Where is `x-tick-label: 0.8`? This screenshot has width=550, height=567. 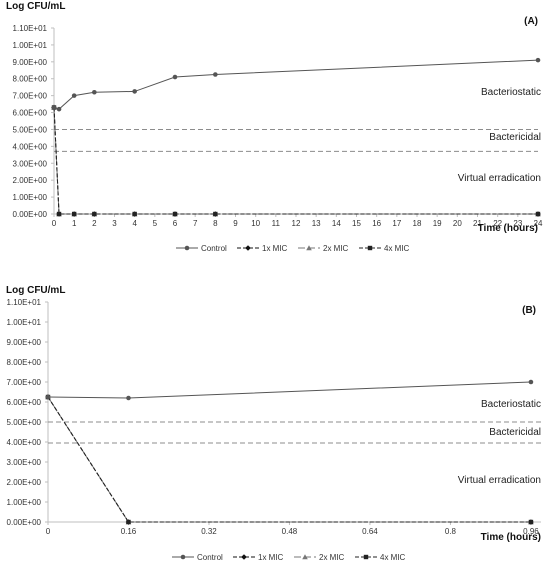 x-tick-label: 0.8 is located at coordinates (451, 531).